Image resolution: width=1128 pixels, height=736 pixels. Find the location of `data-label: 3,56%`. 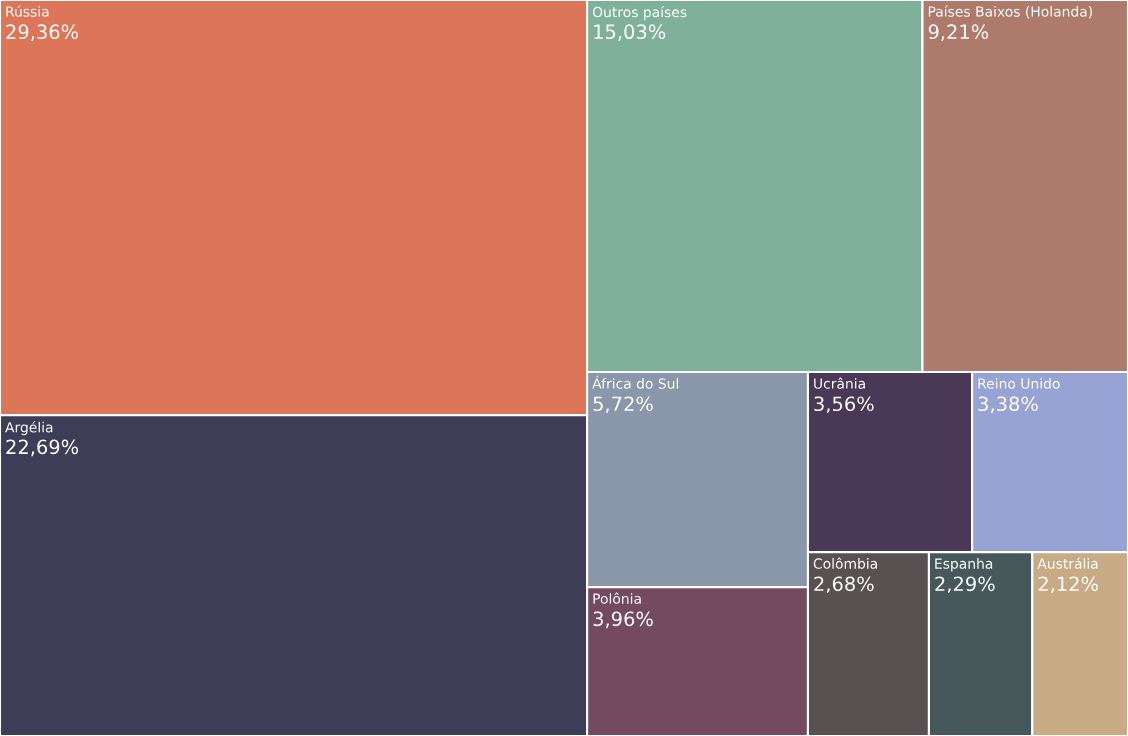

data-label: 3,56% is located at coordinates (844, 405).